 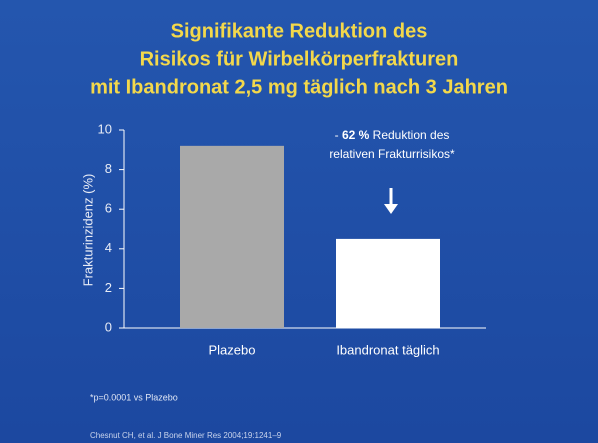 I want to click on annotation: - 62 % Reduktion des, so click(x=392, y=135).